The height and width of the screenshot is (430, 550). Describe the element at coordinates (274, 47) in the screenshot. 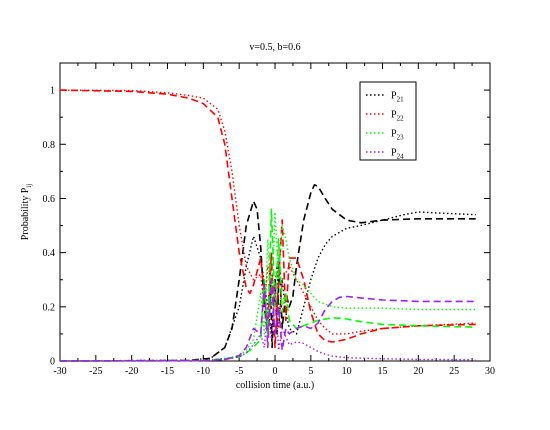

I see `chart-title: v=0.5, b=0.6` at that location.